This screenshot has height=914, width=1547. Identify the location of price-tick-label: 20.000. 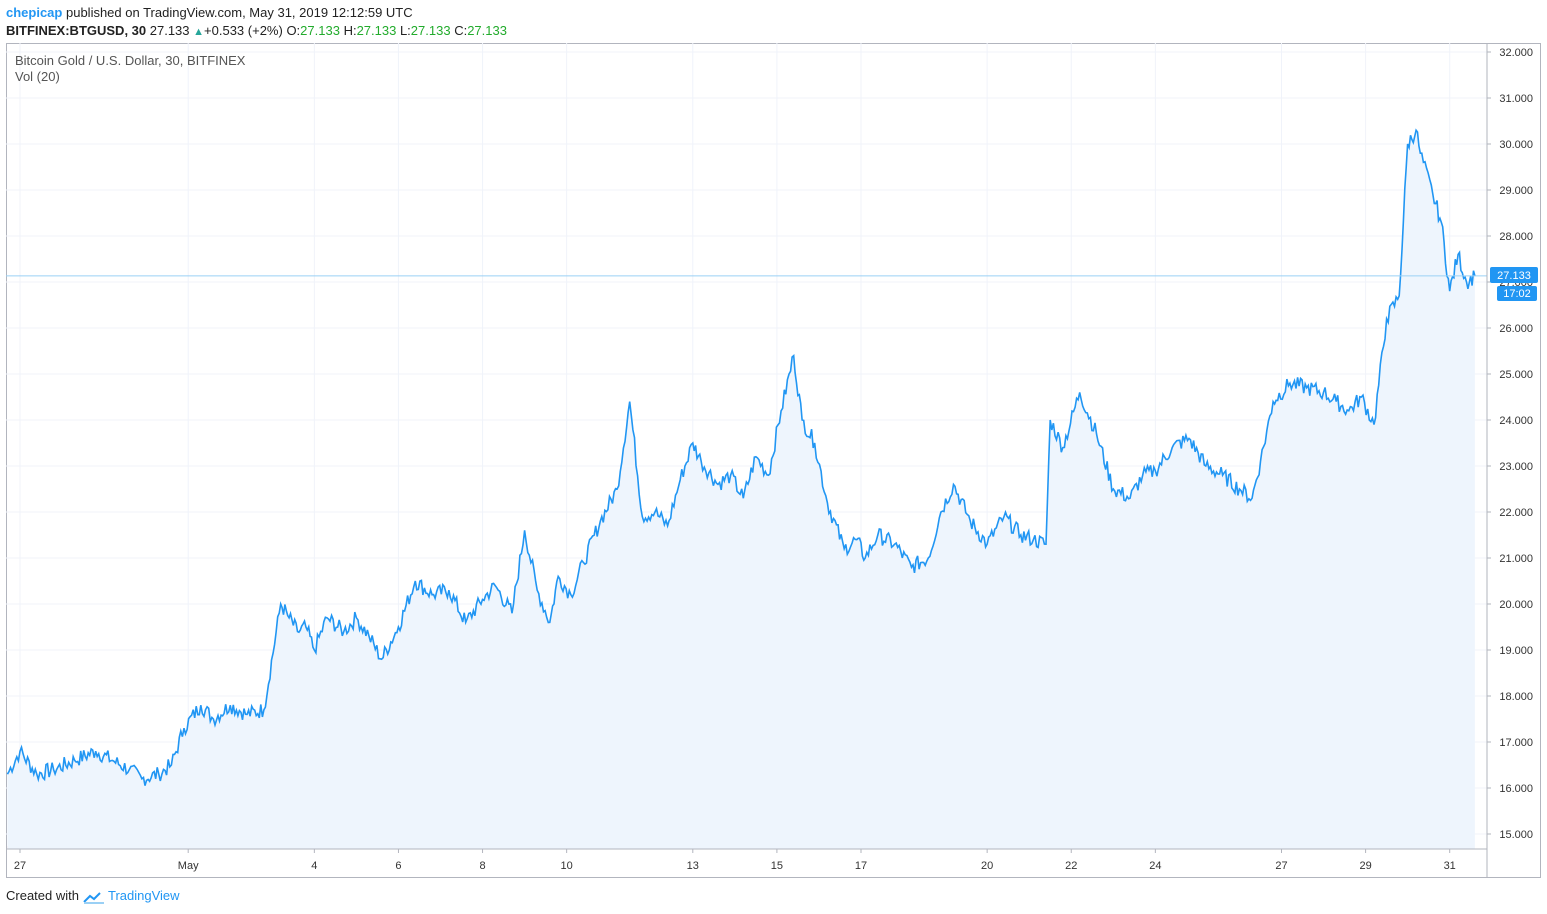
(1516, 605).